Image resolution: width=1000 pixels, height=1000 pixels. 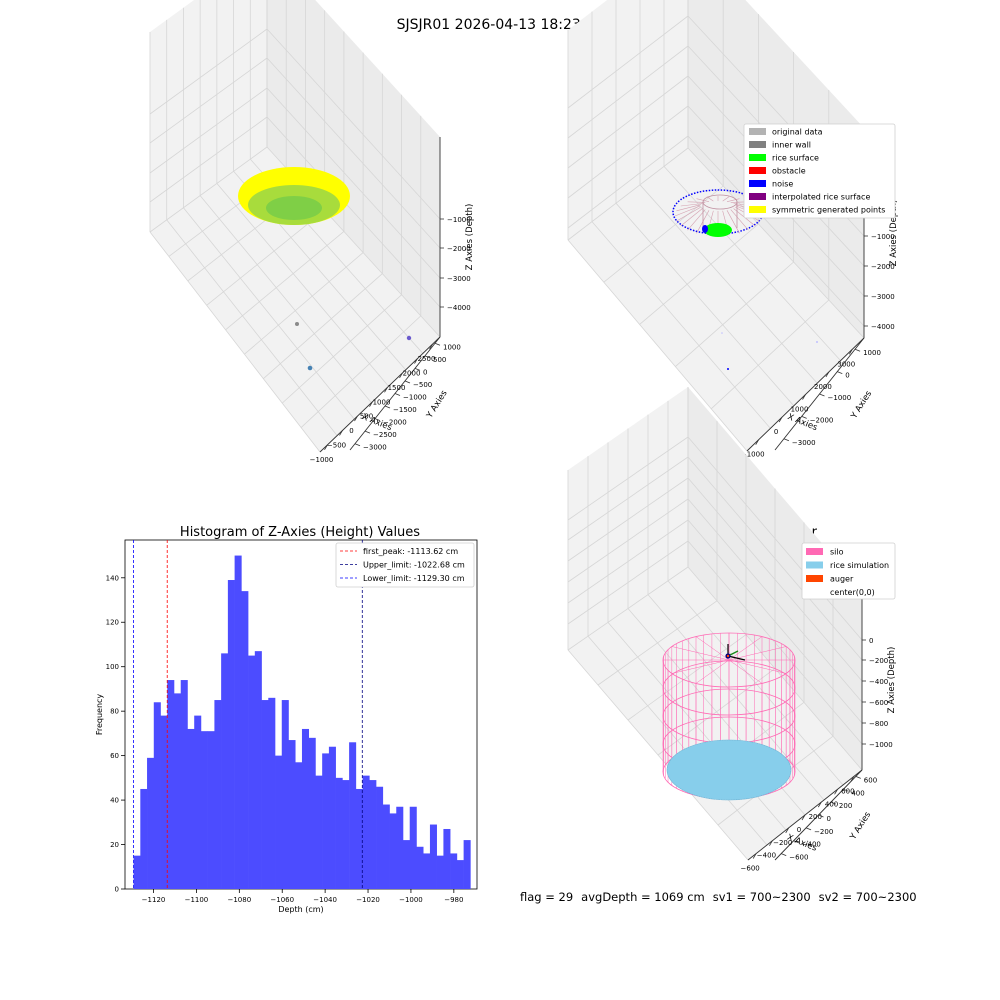 I want to click on auger-point, so click(x=728, y=656).